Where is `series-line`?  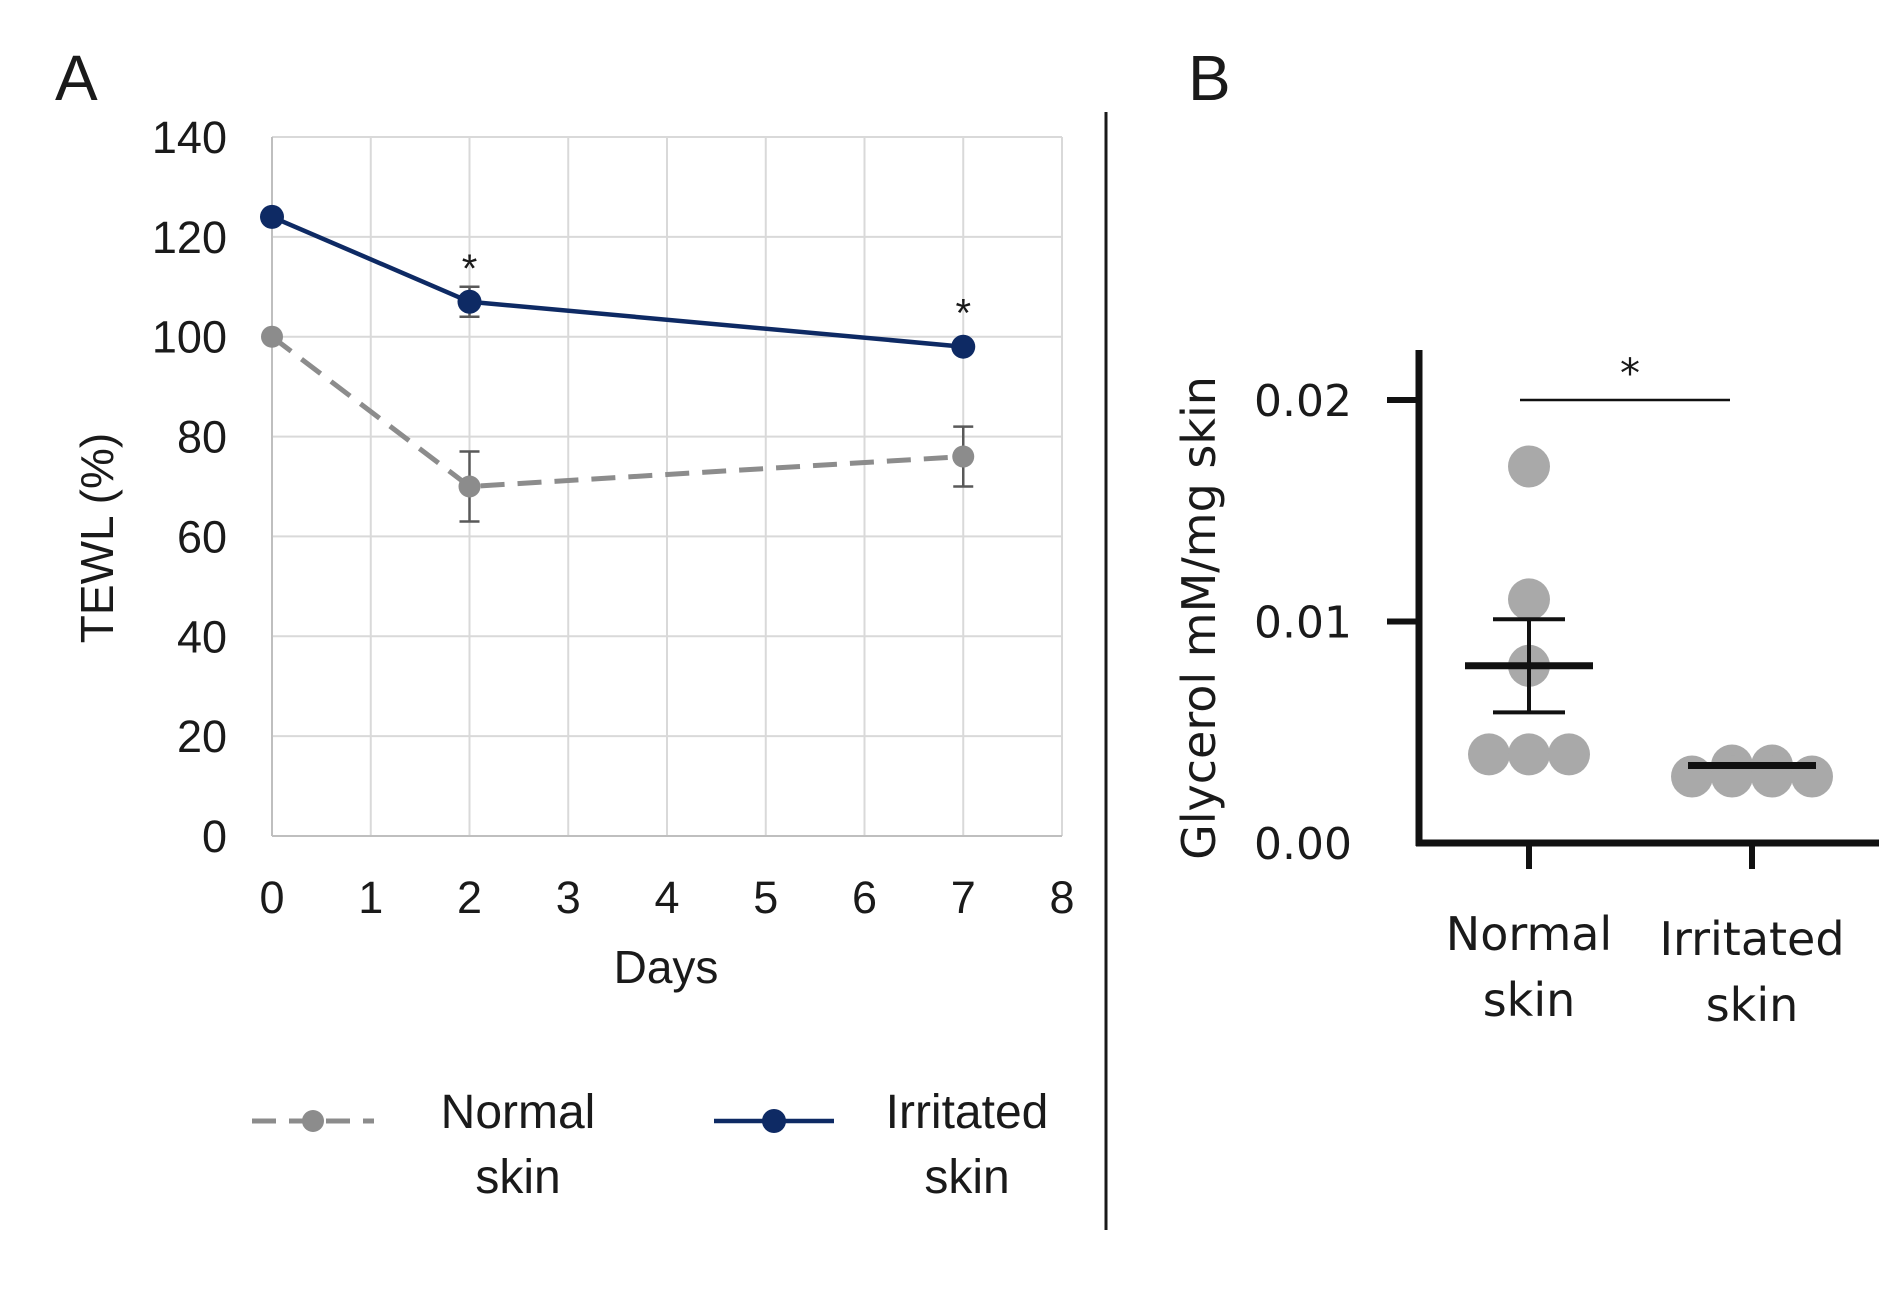 series-line is located at coordinates (617, 411).